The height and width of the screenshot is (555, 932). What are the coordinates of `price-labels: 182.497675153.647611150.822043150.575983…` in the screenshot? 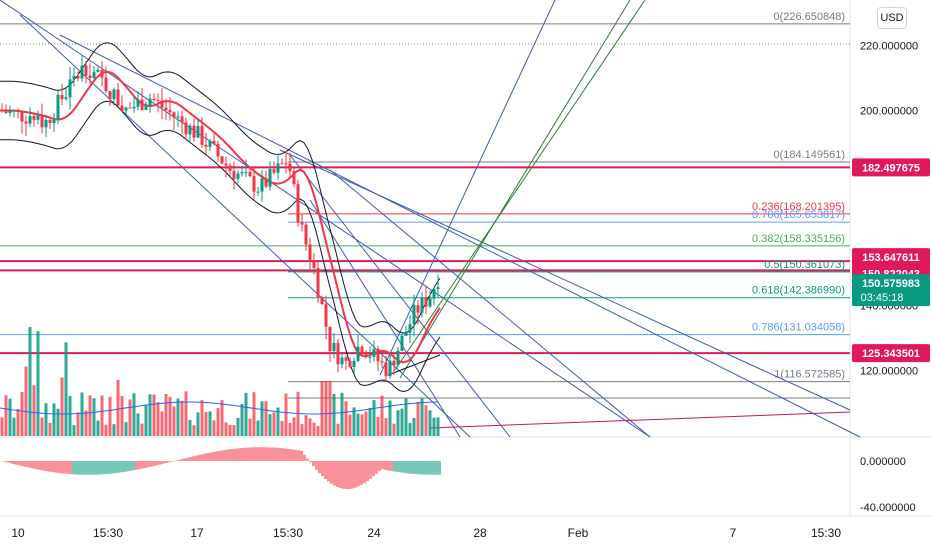 It's located at (891, 260).